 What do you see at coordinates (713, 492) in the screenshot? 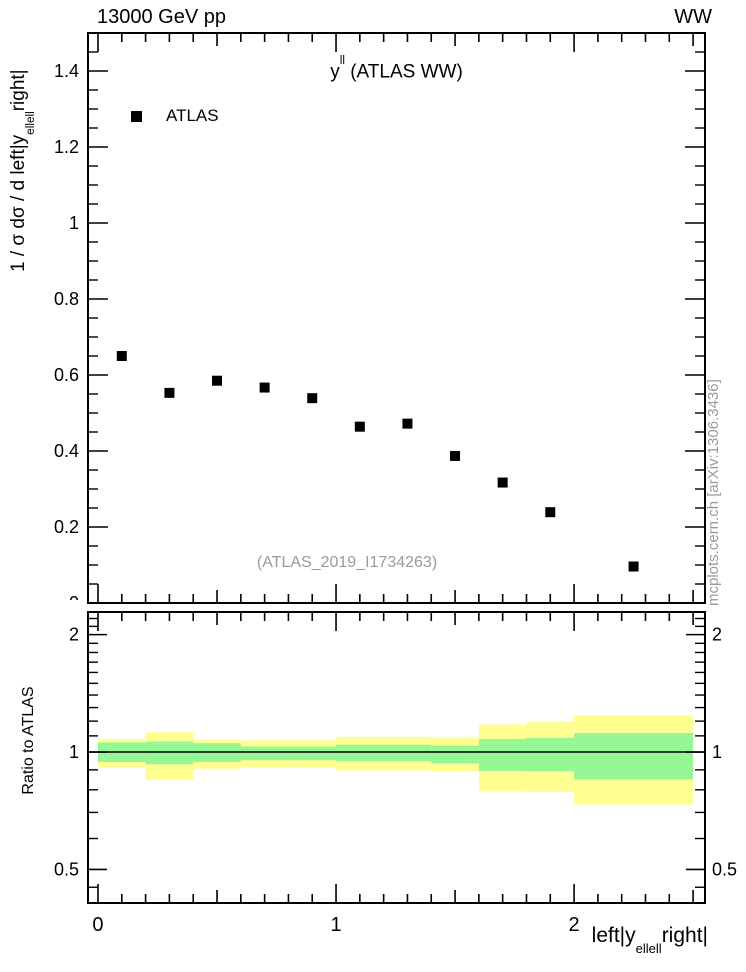
I see `mcplots-credit: mcplots.cern.ch [arXiv:1306.3436]` at bounding box center [713, 492].